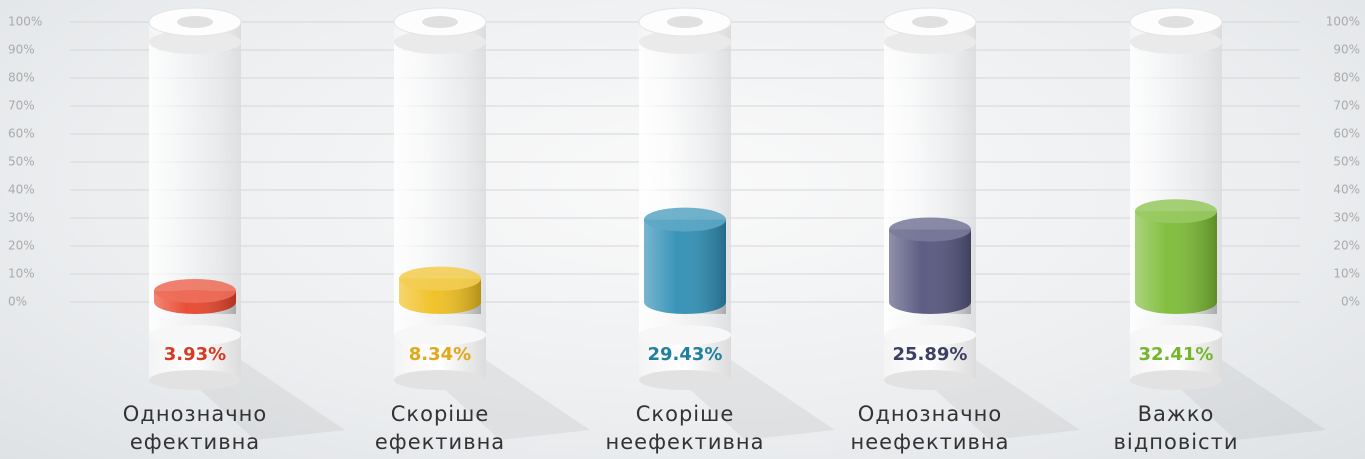 The width and height of the screenshot is (1365, 459). Describe the element at coordinates (21, 78) in the screenshot. I see `y-tick-label: 80%` at that location.